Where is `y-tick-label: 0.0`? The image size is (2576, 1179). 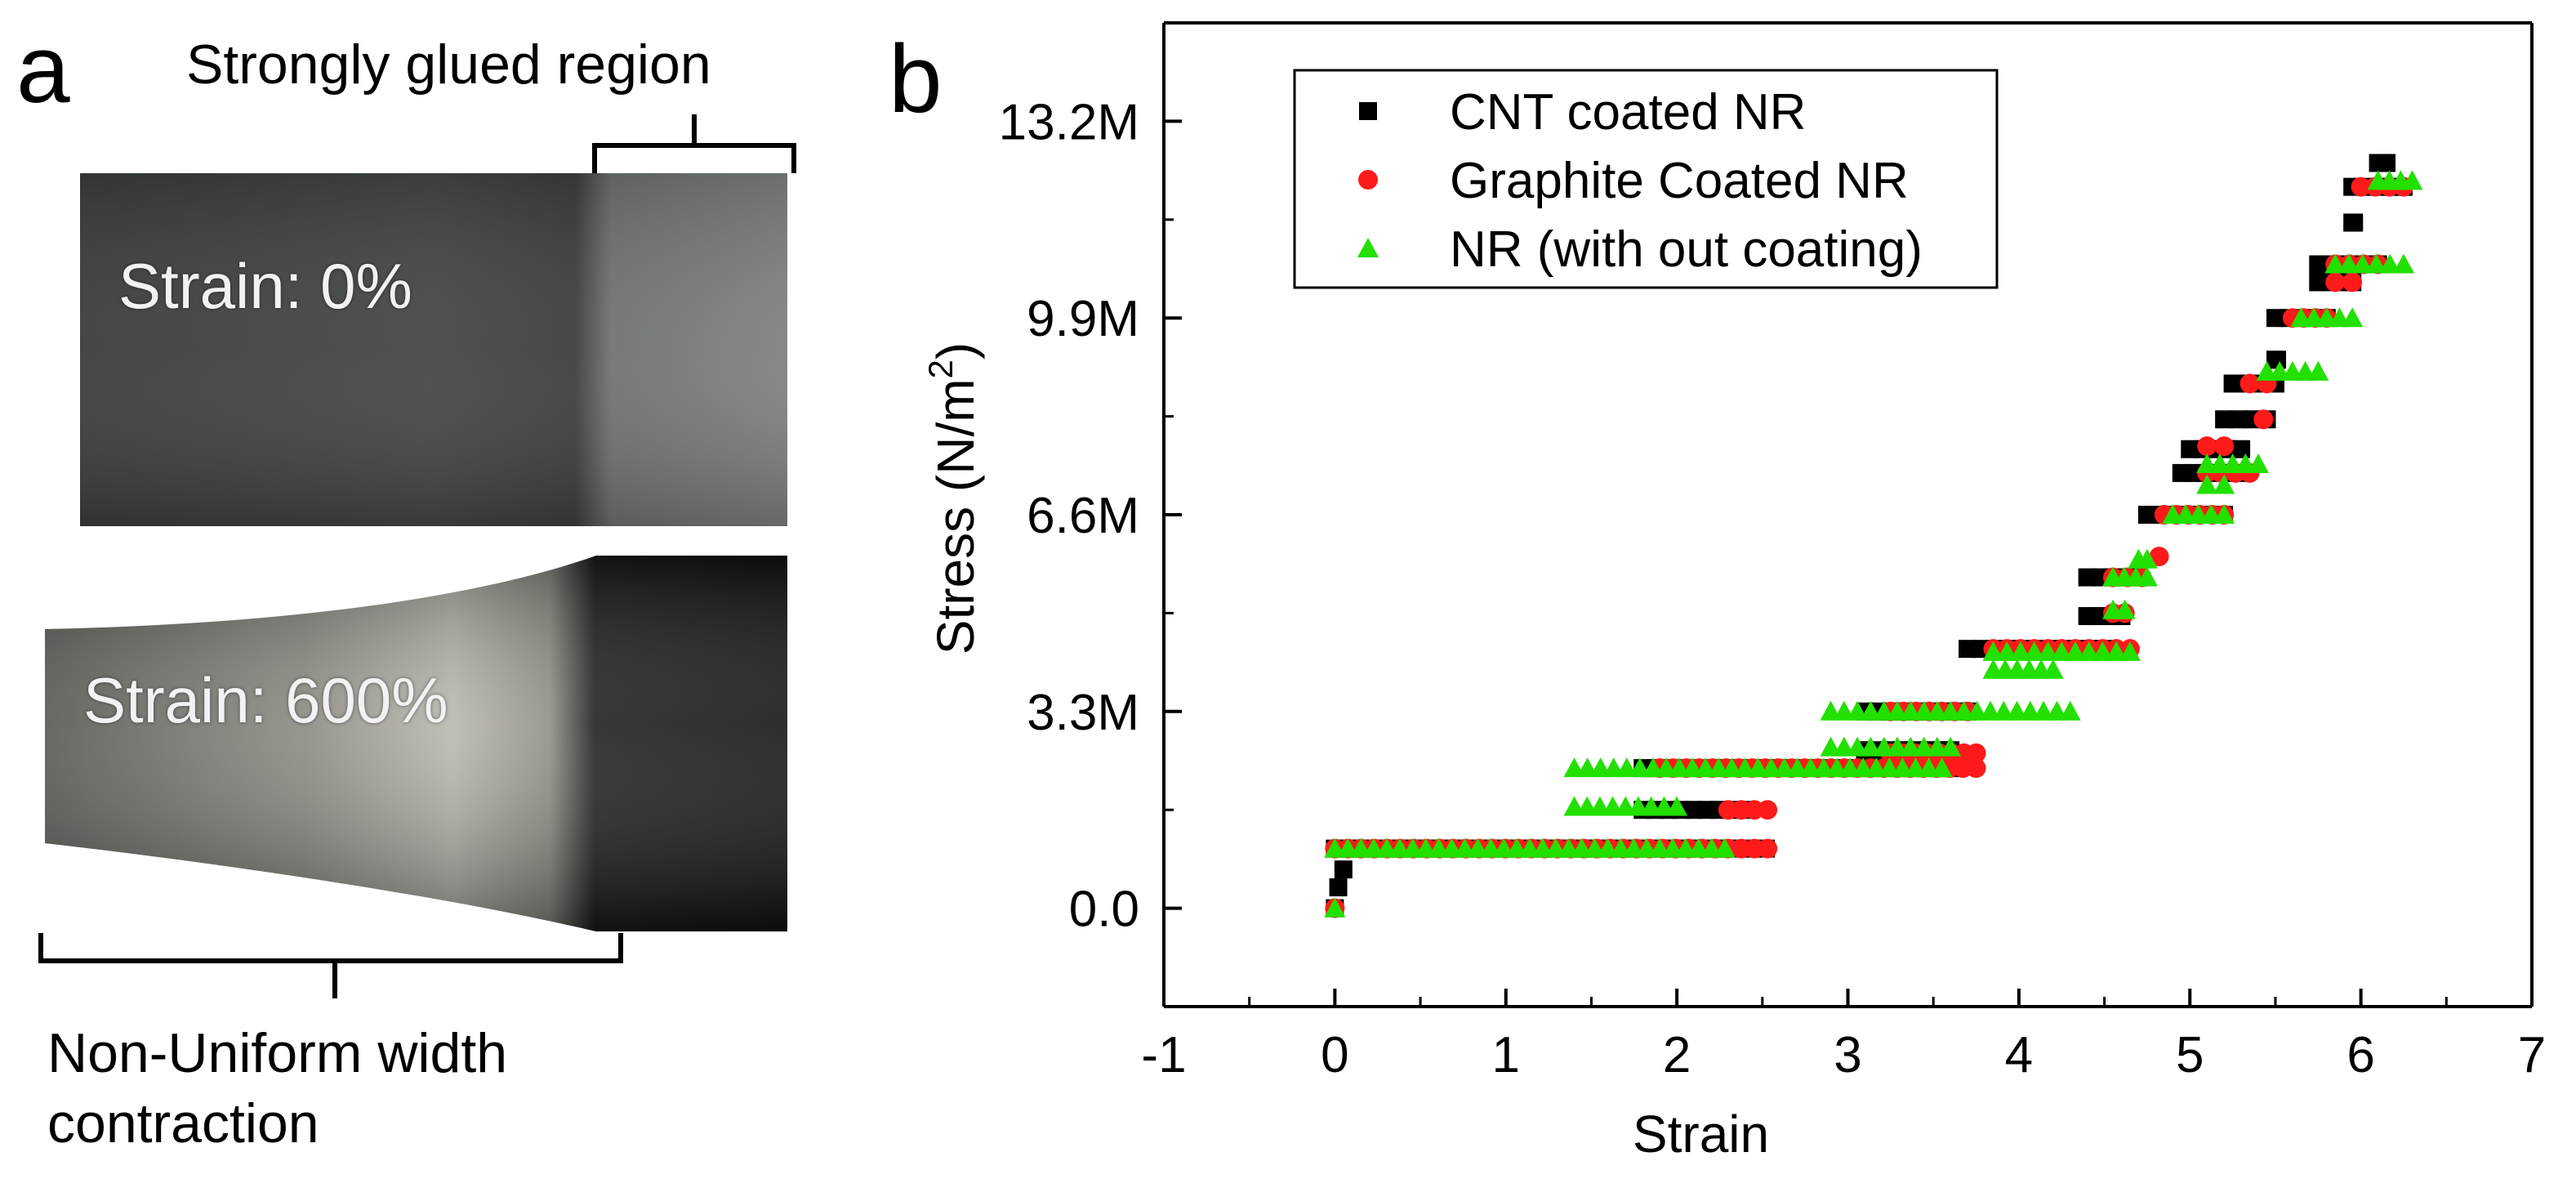
y-tick-label: 0.0 is located at coordinates (1104, 910).